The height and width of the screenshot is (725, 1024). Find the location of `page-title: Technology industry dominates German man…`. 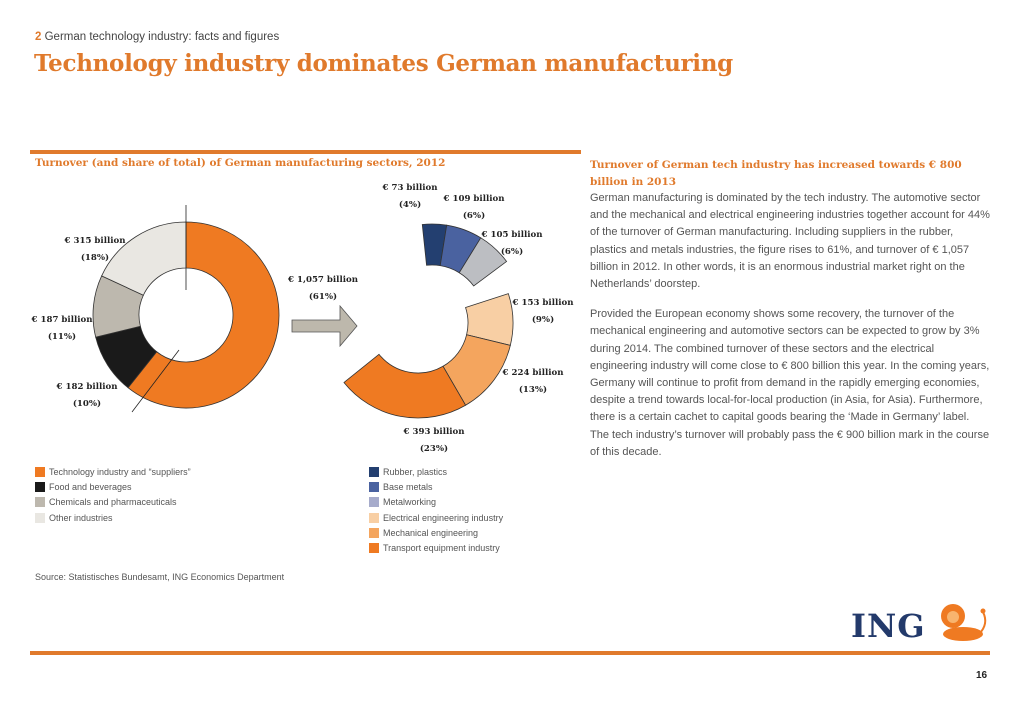

page-title: Technology industry dominates German man… is located at coordinates (383, 63).